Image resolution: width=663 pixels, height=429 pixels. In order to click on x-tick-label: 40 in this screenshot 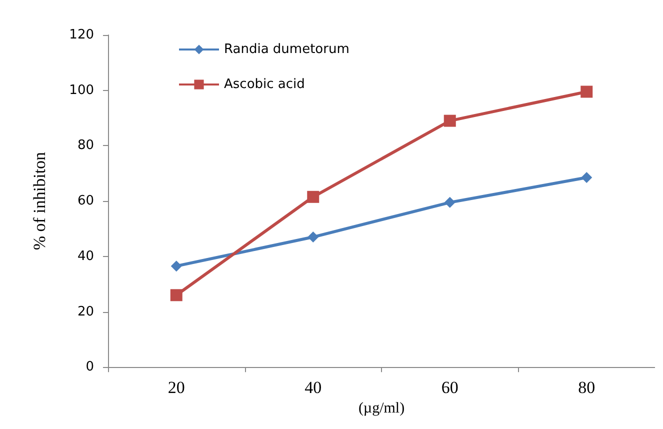, I will do `click(313, 388)`.